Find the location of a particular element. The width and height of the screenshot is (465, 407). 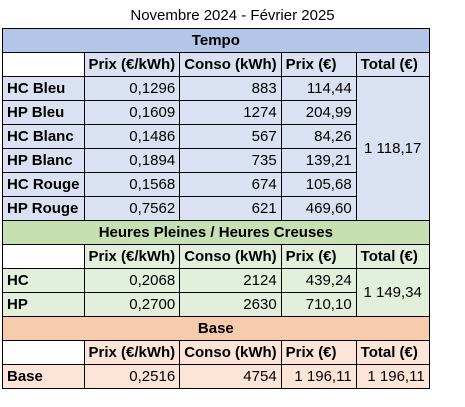

sheet-title: Novembre 2024 - Février 2025 is located at coordinates (232, 15).